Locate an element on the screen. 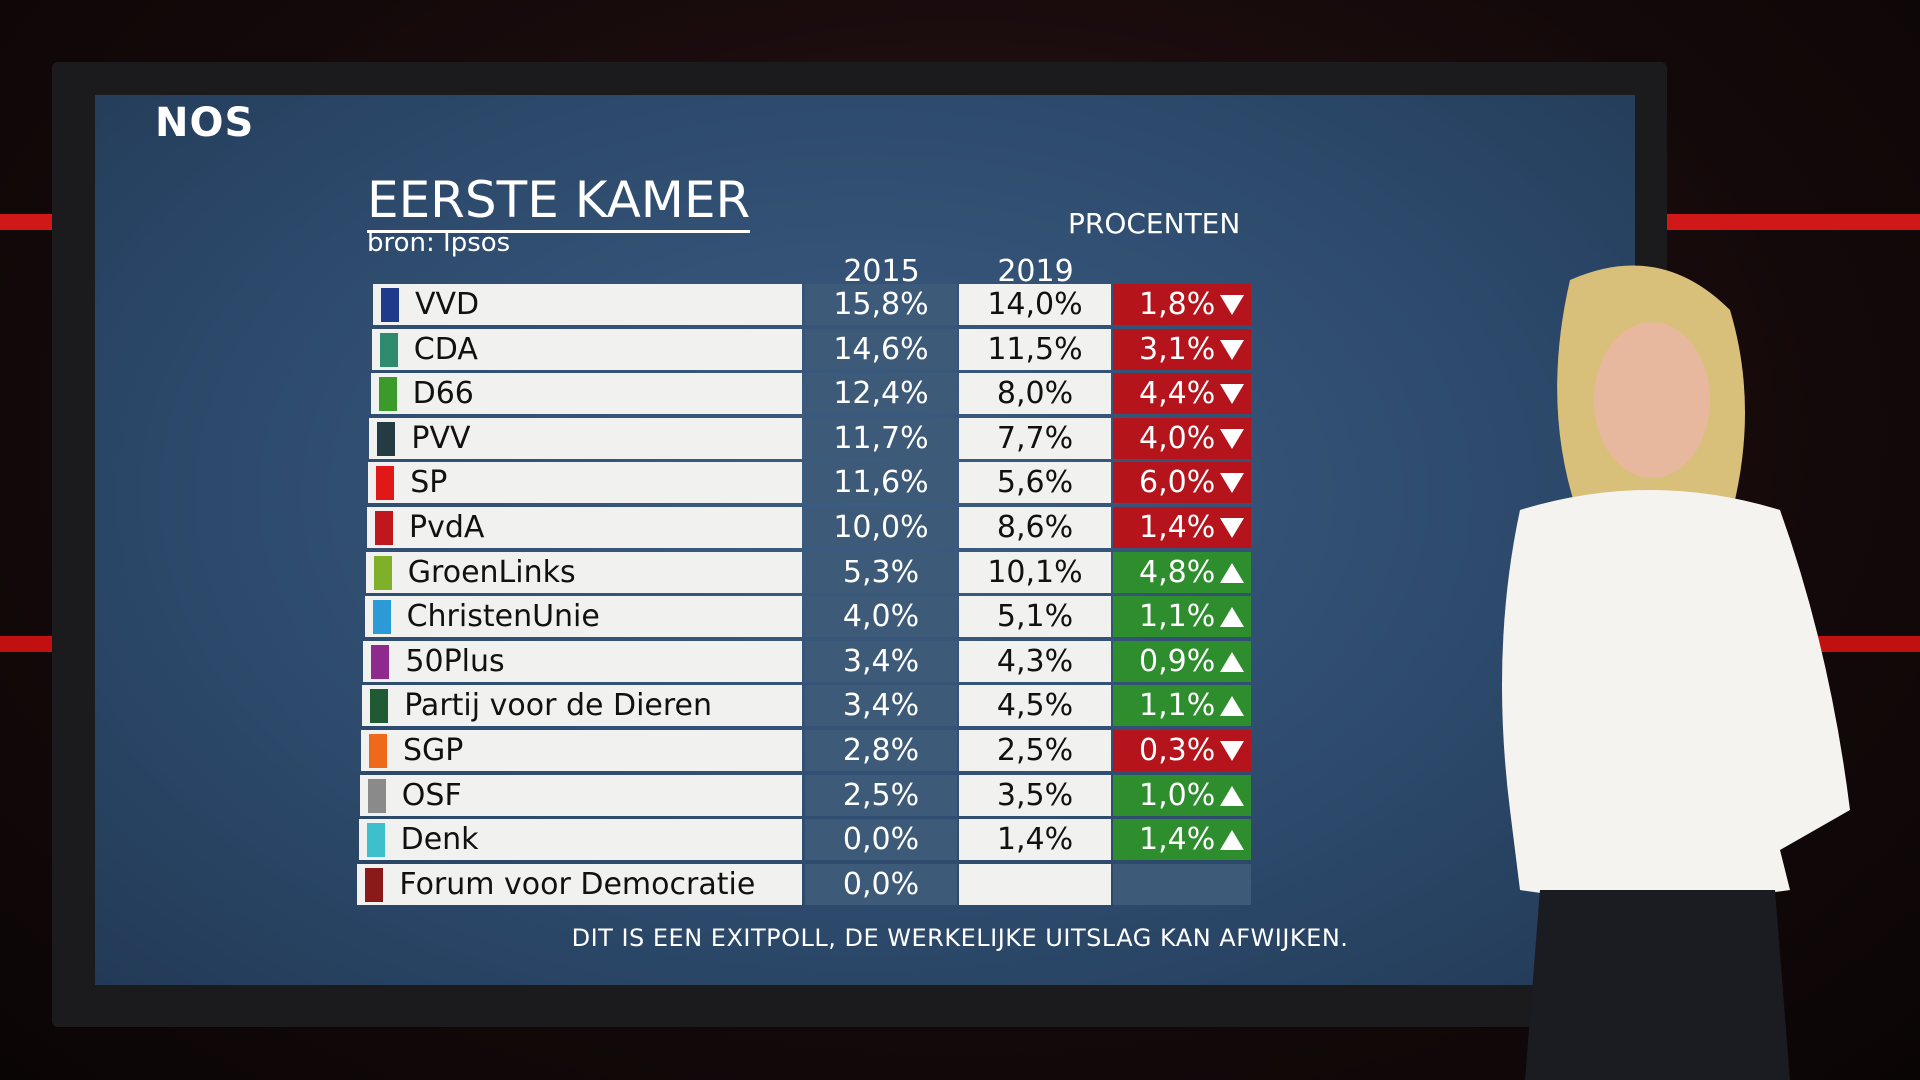 The height and width of the screenshot is (1080, 1920). party-name: PVV is located at coordinates (585, 438).